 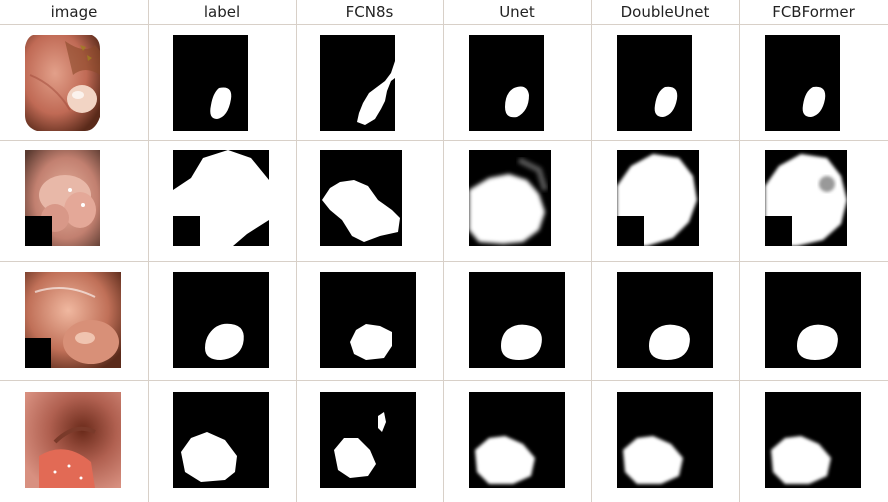 What do you see at coordinates (813, 12) in the screenshot?
I see `header-fcbformer: FCBFormer` at bounding box center [813, 12].